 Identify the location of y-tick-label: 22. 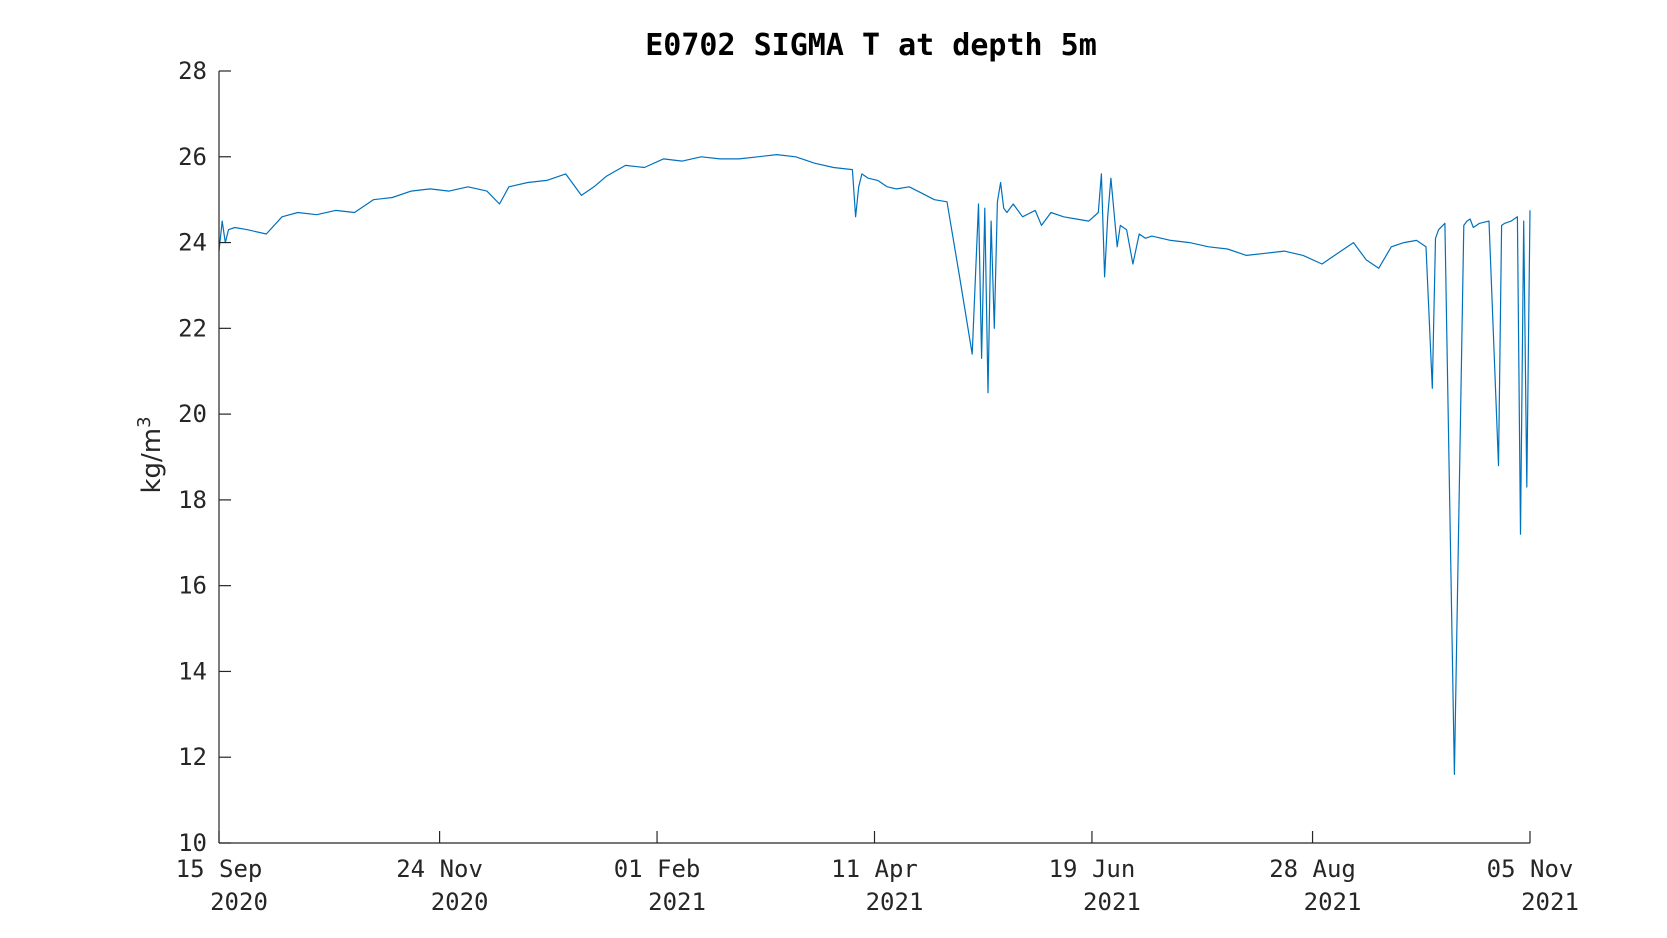
(192, 328).